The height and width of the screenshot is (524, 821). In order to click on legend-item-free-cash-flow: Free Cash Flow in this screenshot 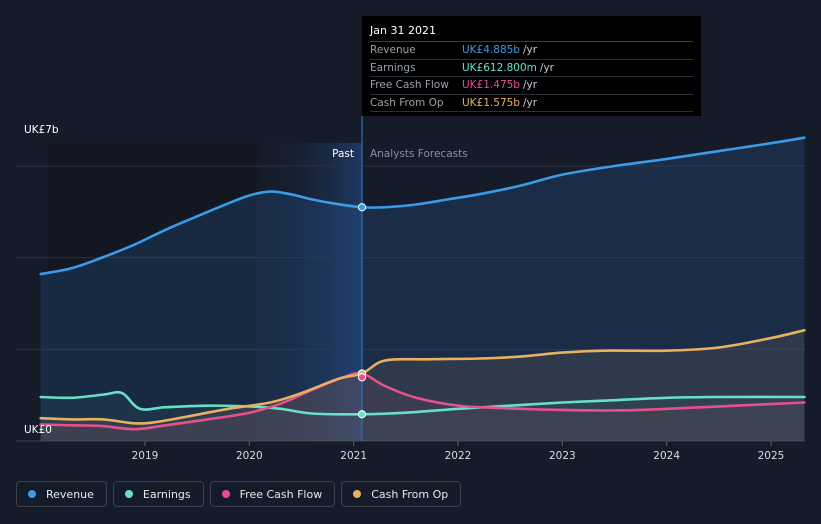, I will do `click(272, 494)`.